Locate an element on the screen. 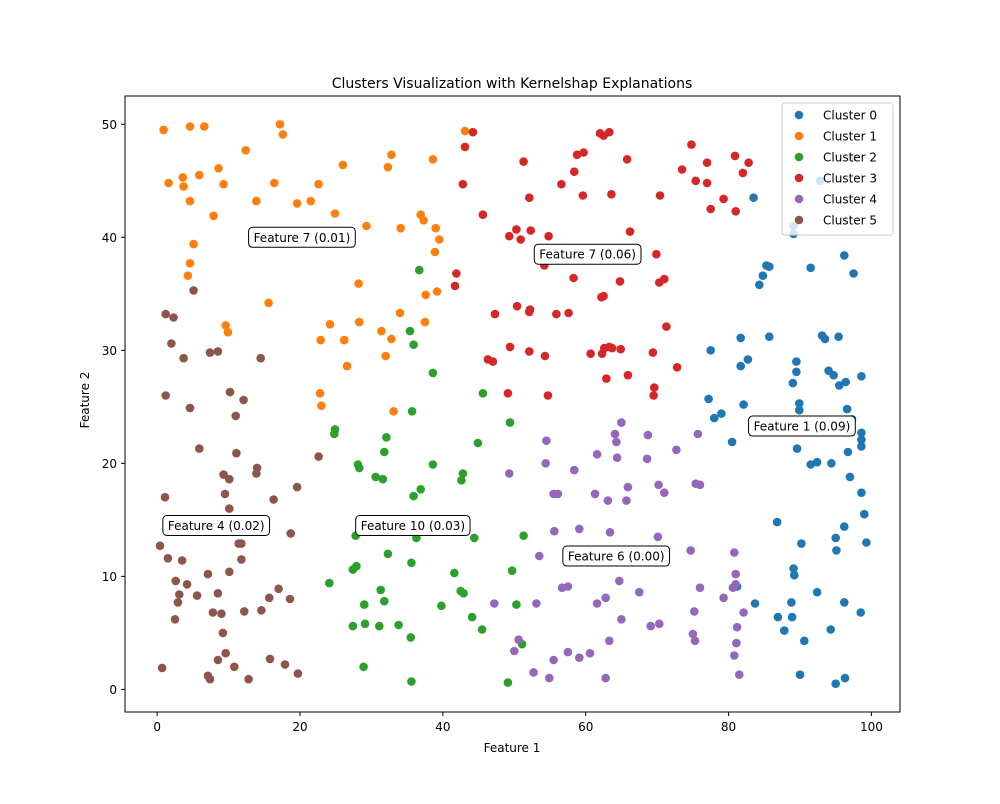 Image resolution: width=1000 pixels, height=804 pixels. y-tick-label: 40 is located at coordinates (109, 238).